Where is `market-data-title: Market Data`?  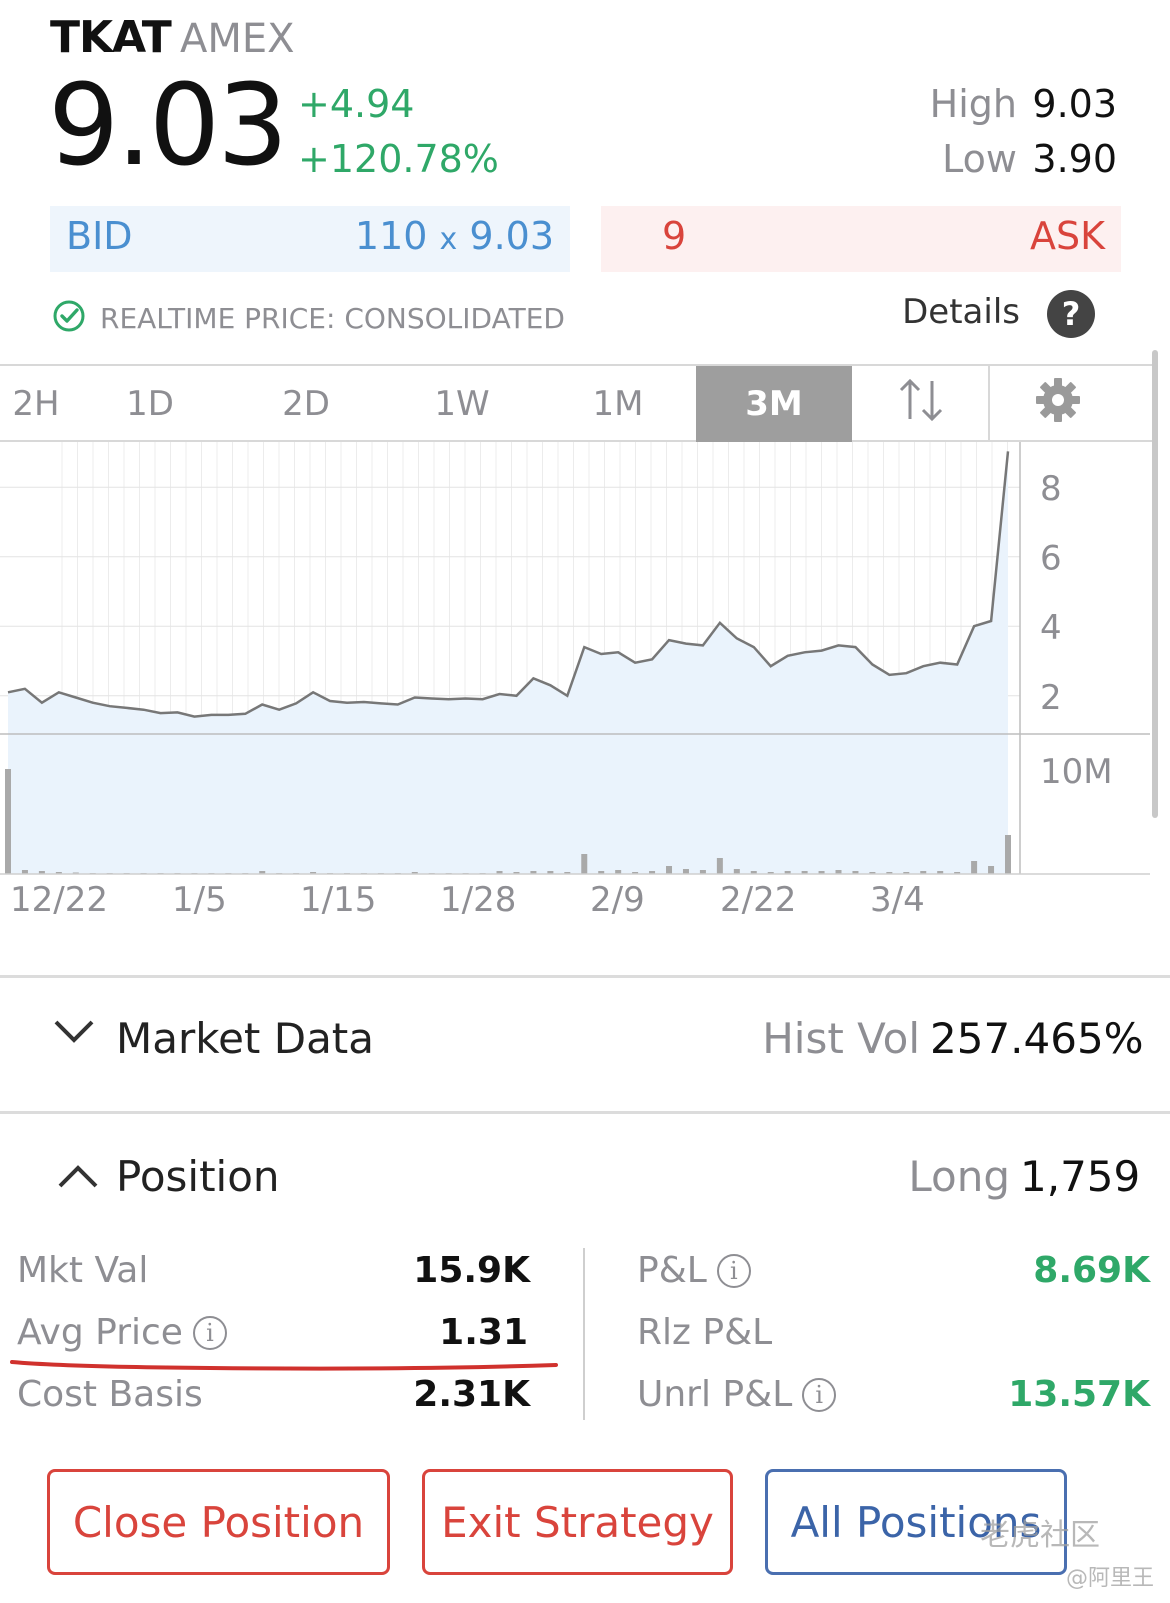 market-data-title: Market Data is located at coordinates (245, 1038).